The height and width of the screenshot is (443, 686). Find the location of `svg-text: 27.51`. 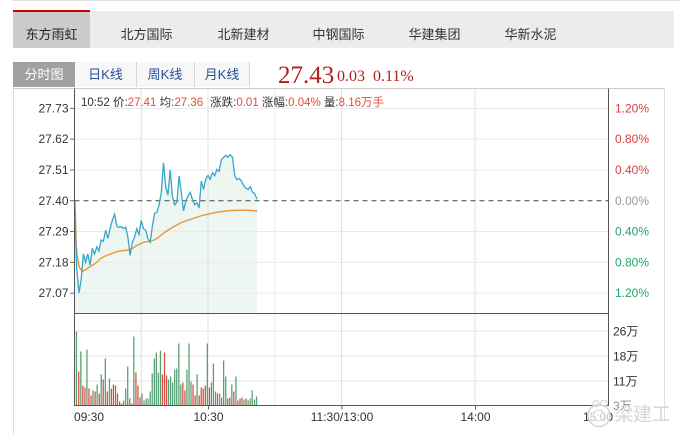

svg-text: 27.51 is located at coordinates (53, 170).